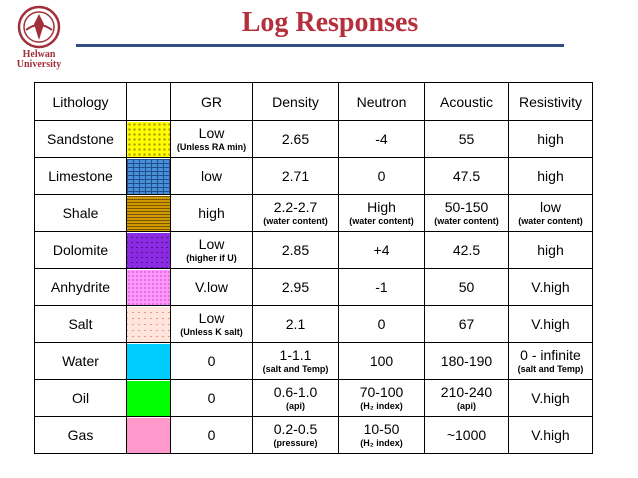 This screenshot has height=478, width=638. I want to click on emblem-icon, so click(39, 27).